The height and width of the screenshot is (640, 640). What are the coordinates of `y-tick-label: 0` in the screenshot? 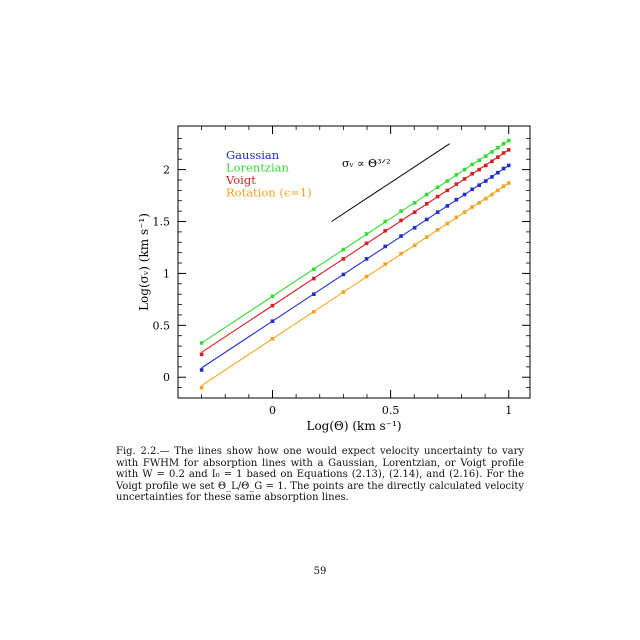 It's located at (166, 377).